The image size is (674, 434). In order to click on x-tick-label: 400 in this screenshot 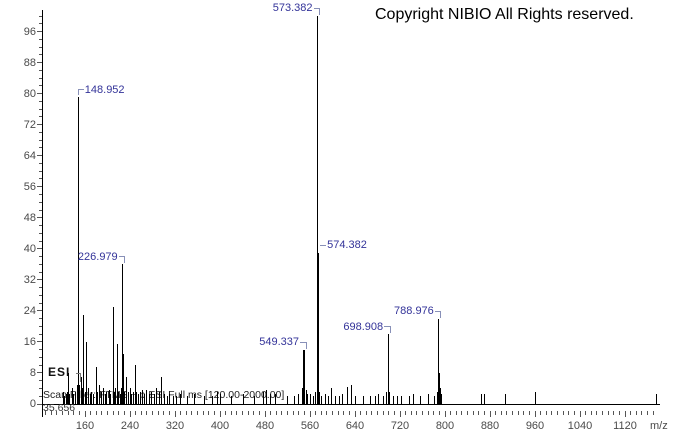, I will do `click(220, 426)`.